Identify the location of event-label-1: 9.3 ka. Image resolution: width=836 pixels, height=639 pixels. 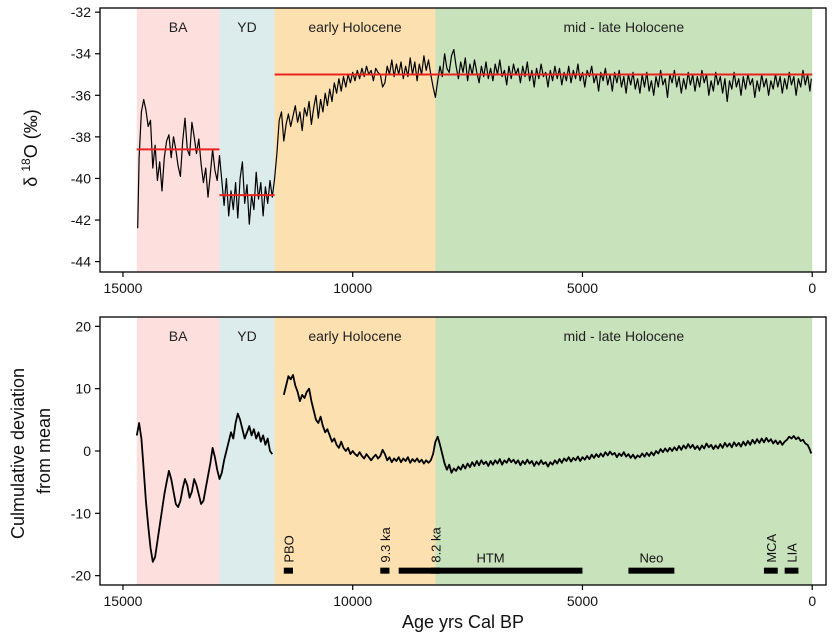
(385, 544).